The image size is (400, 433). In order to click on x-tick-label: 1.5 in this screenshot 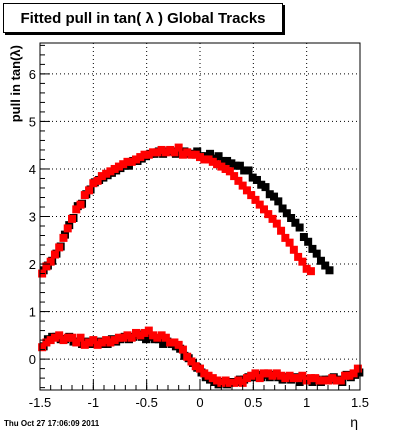, I will do `click(360, 402)`.